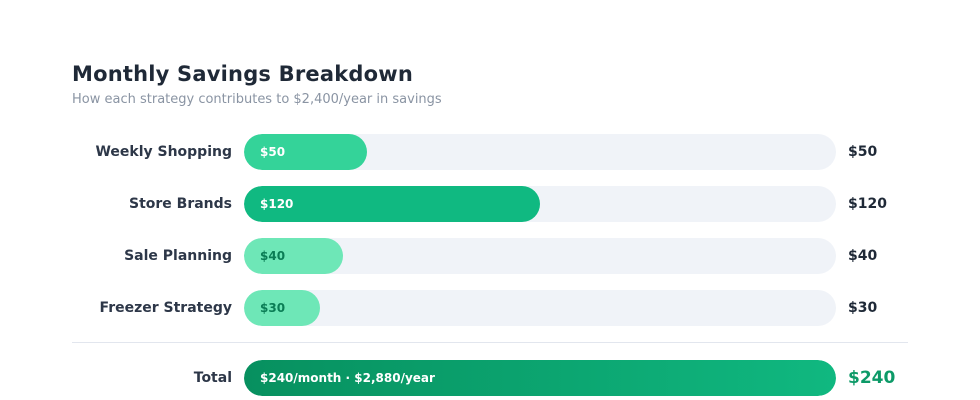  What do you see at coordinates (306, 152) in the screenshot?
I see `bar: $50` at bounding box center [306, 152].